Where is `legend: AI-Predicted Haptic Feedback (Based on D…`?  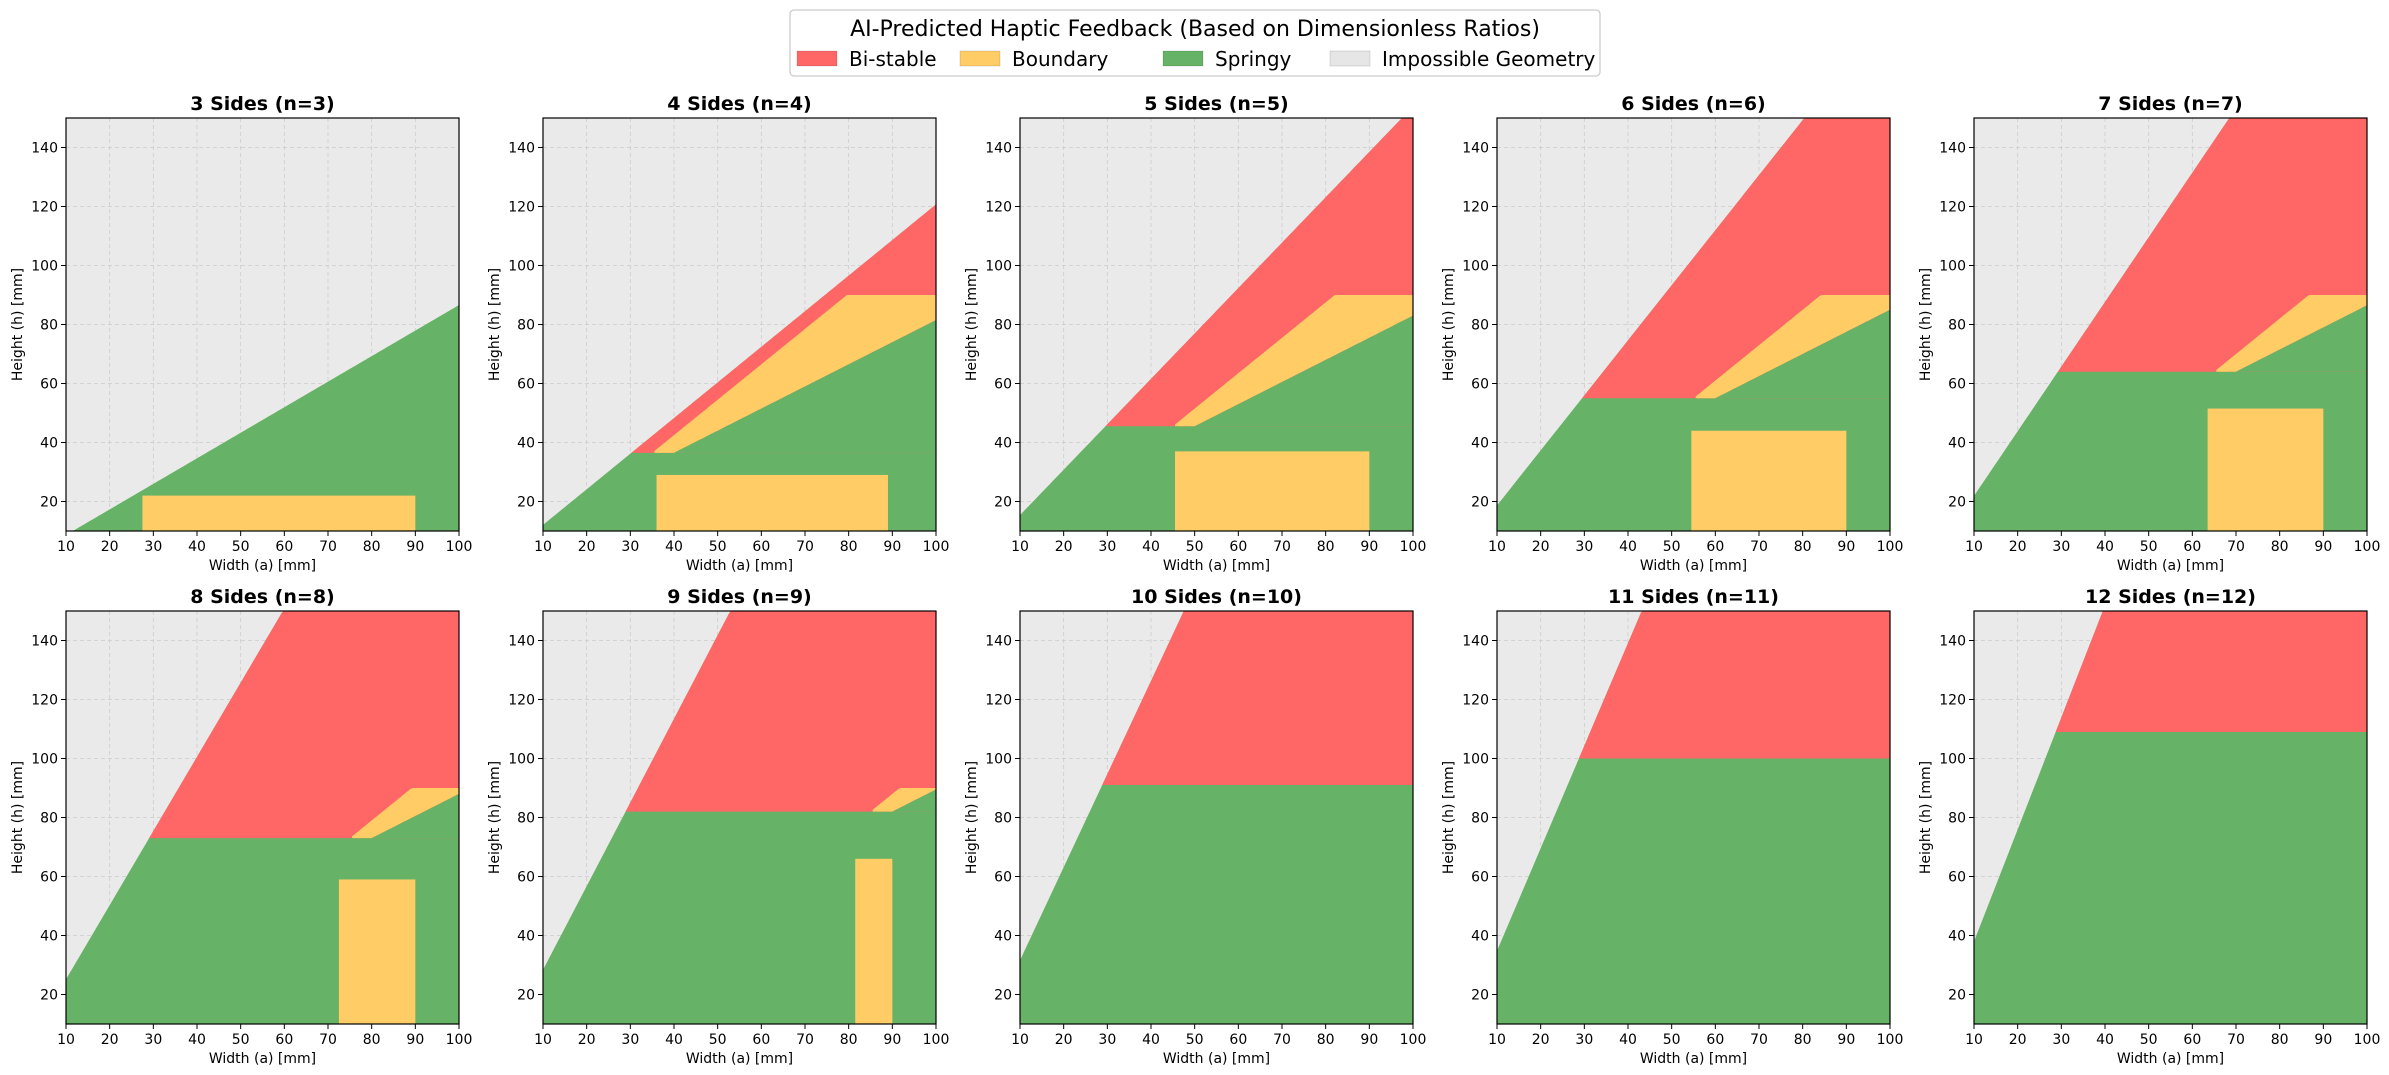
legend: AI-Predicted Haptic Feedback (Based on D… is located at coordinates (1195, 43).